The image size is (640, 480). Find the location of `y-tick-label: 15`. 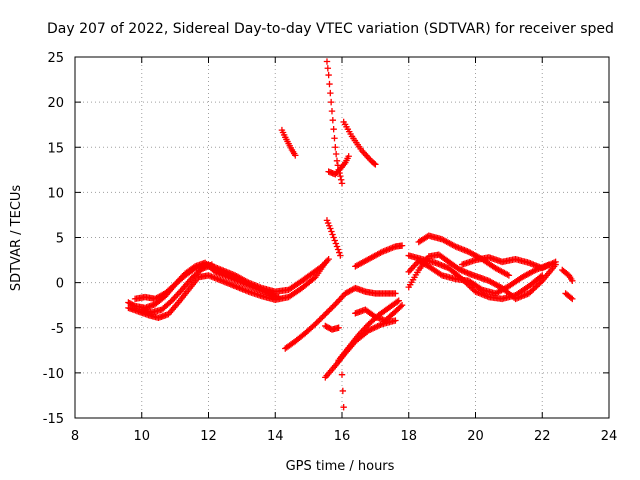

y-tick-label: 15 is located at coordinates (55, 148).